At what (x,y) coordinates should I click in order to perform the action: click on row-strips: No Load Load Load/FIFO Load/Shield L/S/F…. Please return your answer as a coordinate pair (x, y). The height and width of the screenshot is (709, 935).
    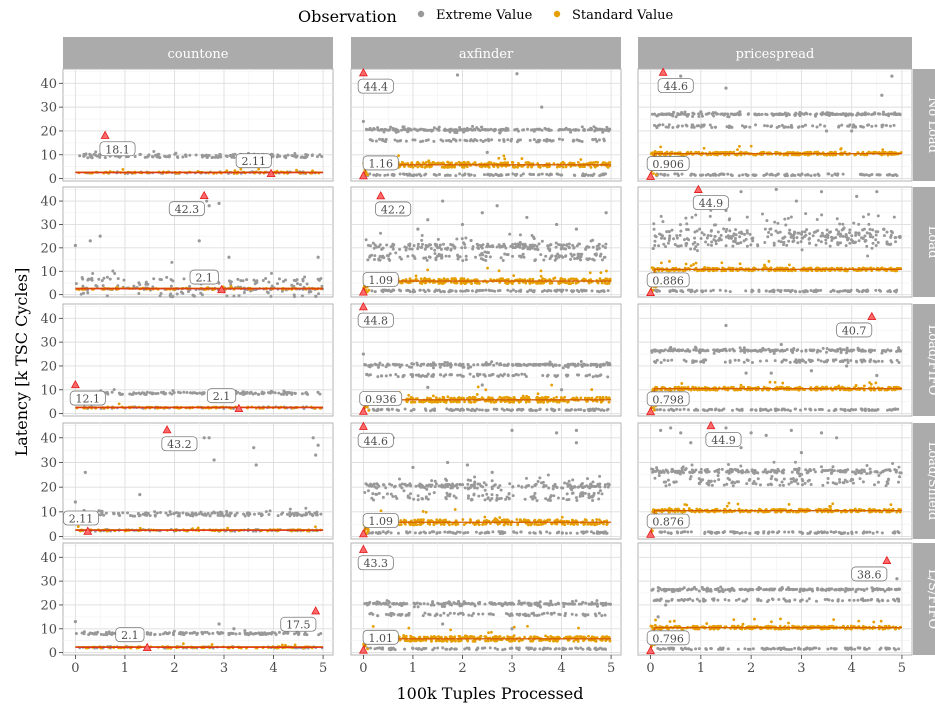
    Looking at the image, I should click on (924, 362).